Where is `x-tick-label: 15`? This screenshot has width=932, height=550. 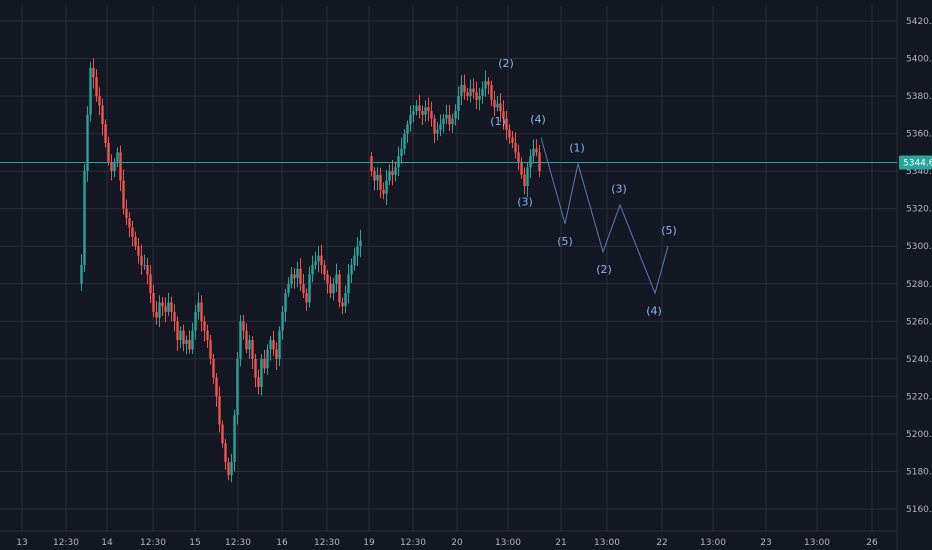 x-tick-label: 15 is located at coordinates (194, 543).